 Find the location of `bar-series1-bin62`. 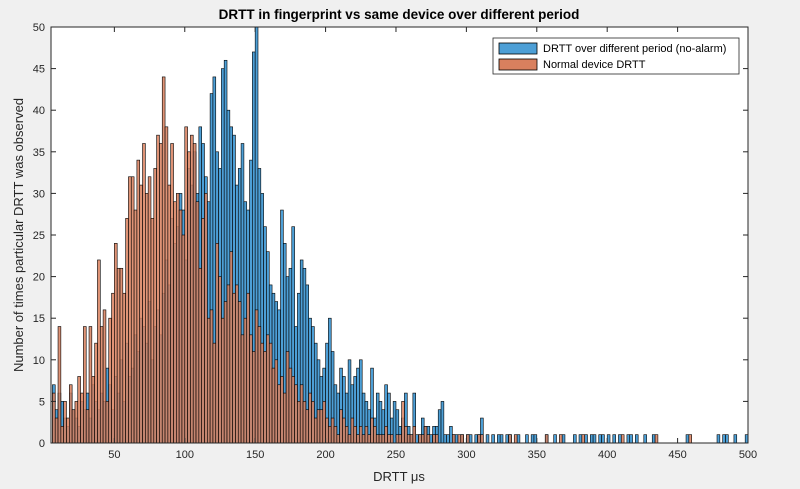

bar-series1-bin62 is located at coordinates (228, 364).